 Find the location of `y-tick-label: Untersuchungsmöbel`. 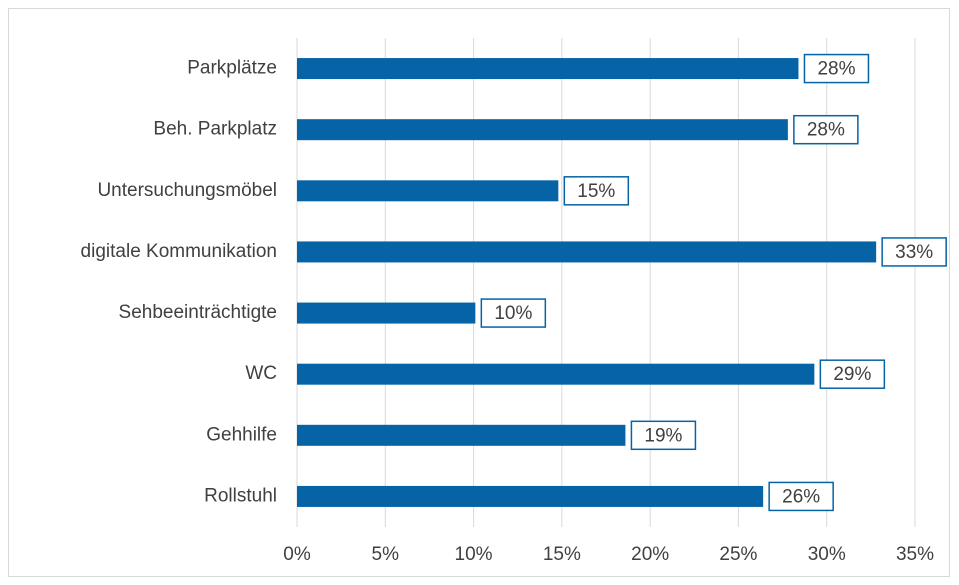

y-tick-label: Untersuchungsmöbel is located at coordinates (187, 190).